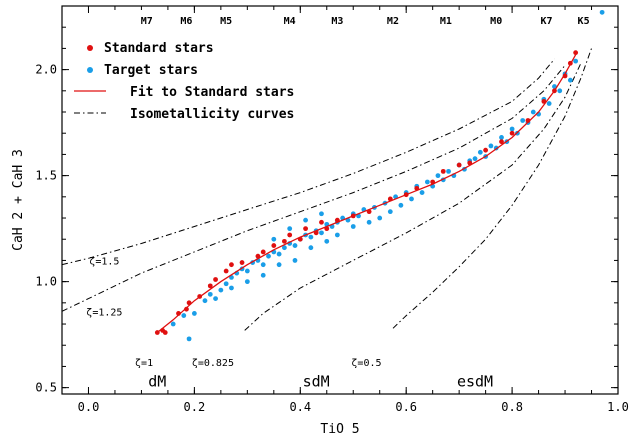  What do you see at coordinates (195, 407) in the screenshot?
I see `x-tick-label: 0.2` at bounding box center [195, 407].